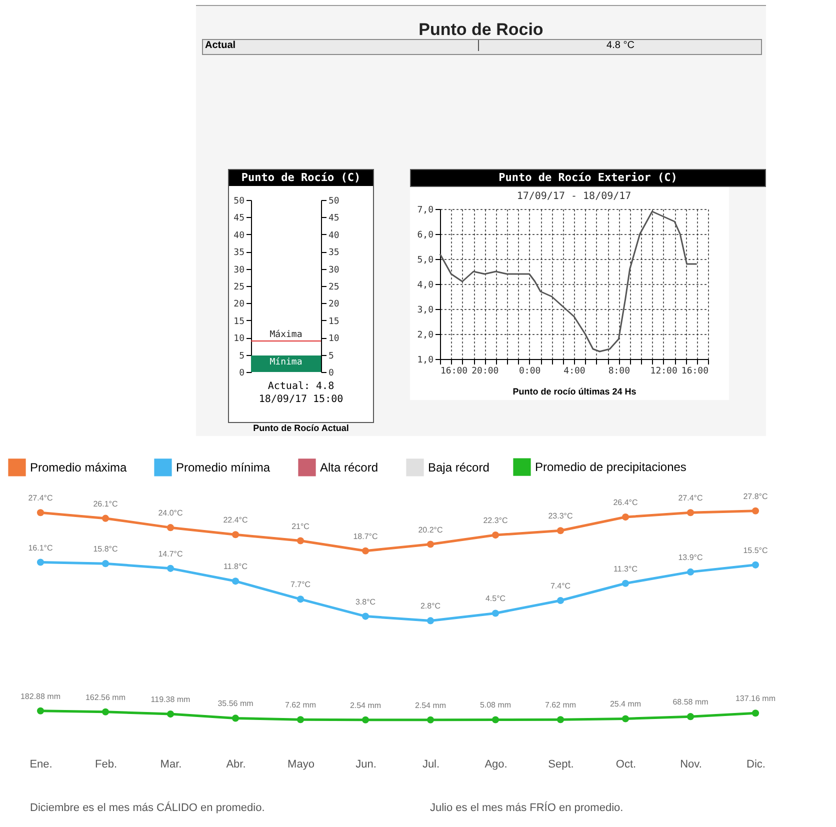 The height and width of the screenshot is (827, 836). What do you see at coordinates (334, 253) in the screenshot?
I see `y2-tick-label: 35` at bounding box center [334, 253].